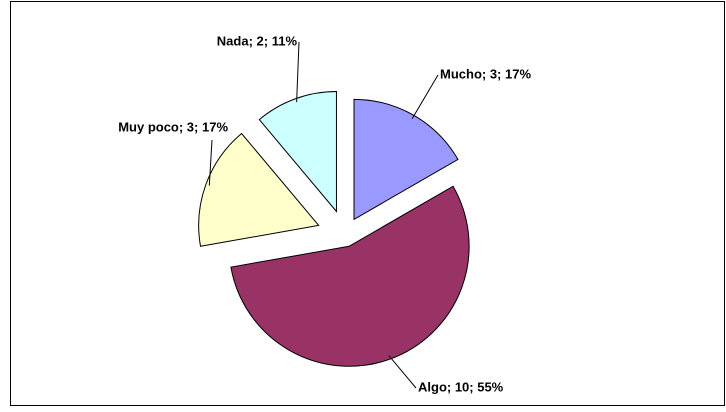 The height and width of the screenshot is (412, 726). What do you see at coordinates (485, 73) in the screenshot?
I see `data-label: Mucho; 3; 17%` at bounding box center [485, 73].